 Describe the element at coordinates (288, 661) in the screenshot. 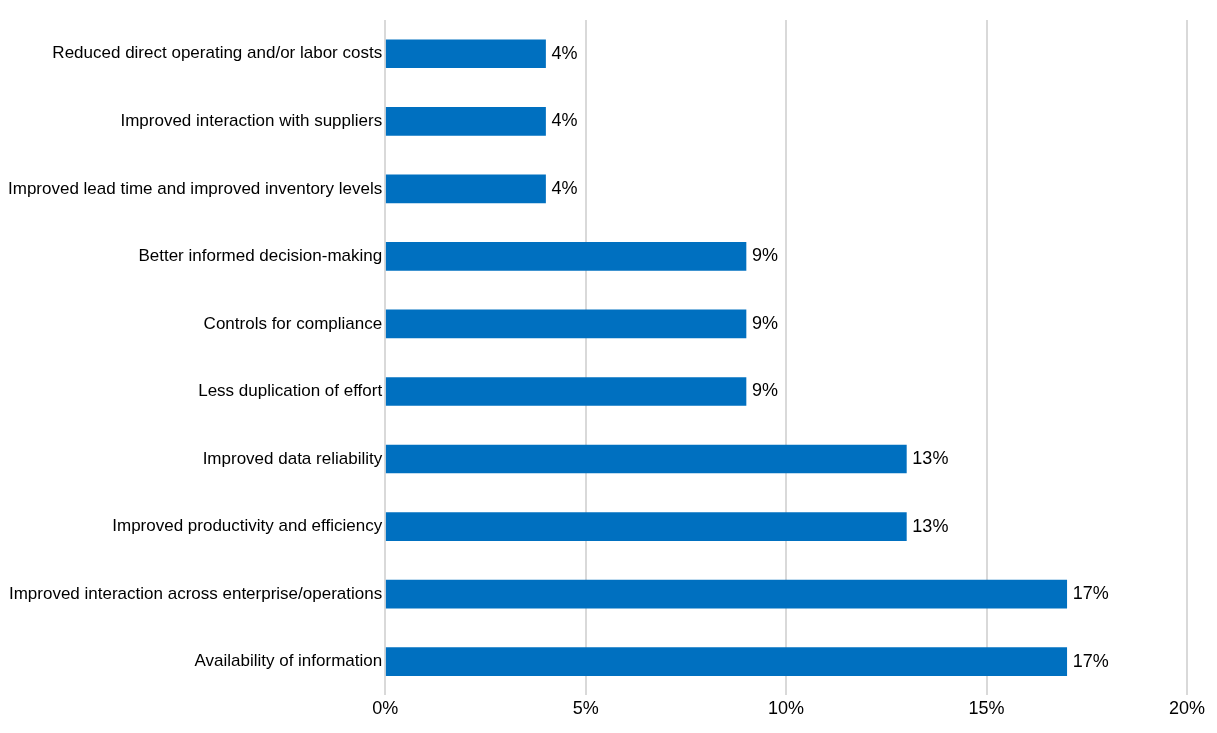

I see `y-tick-label: Availability of information` at that location.